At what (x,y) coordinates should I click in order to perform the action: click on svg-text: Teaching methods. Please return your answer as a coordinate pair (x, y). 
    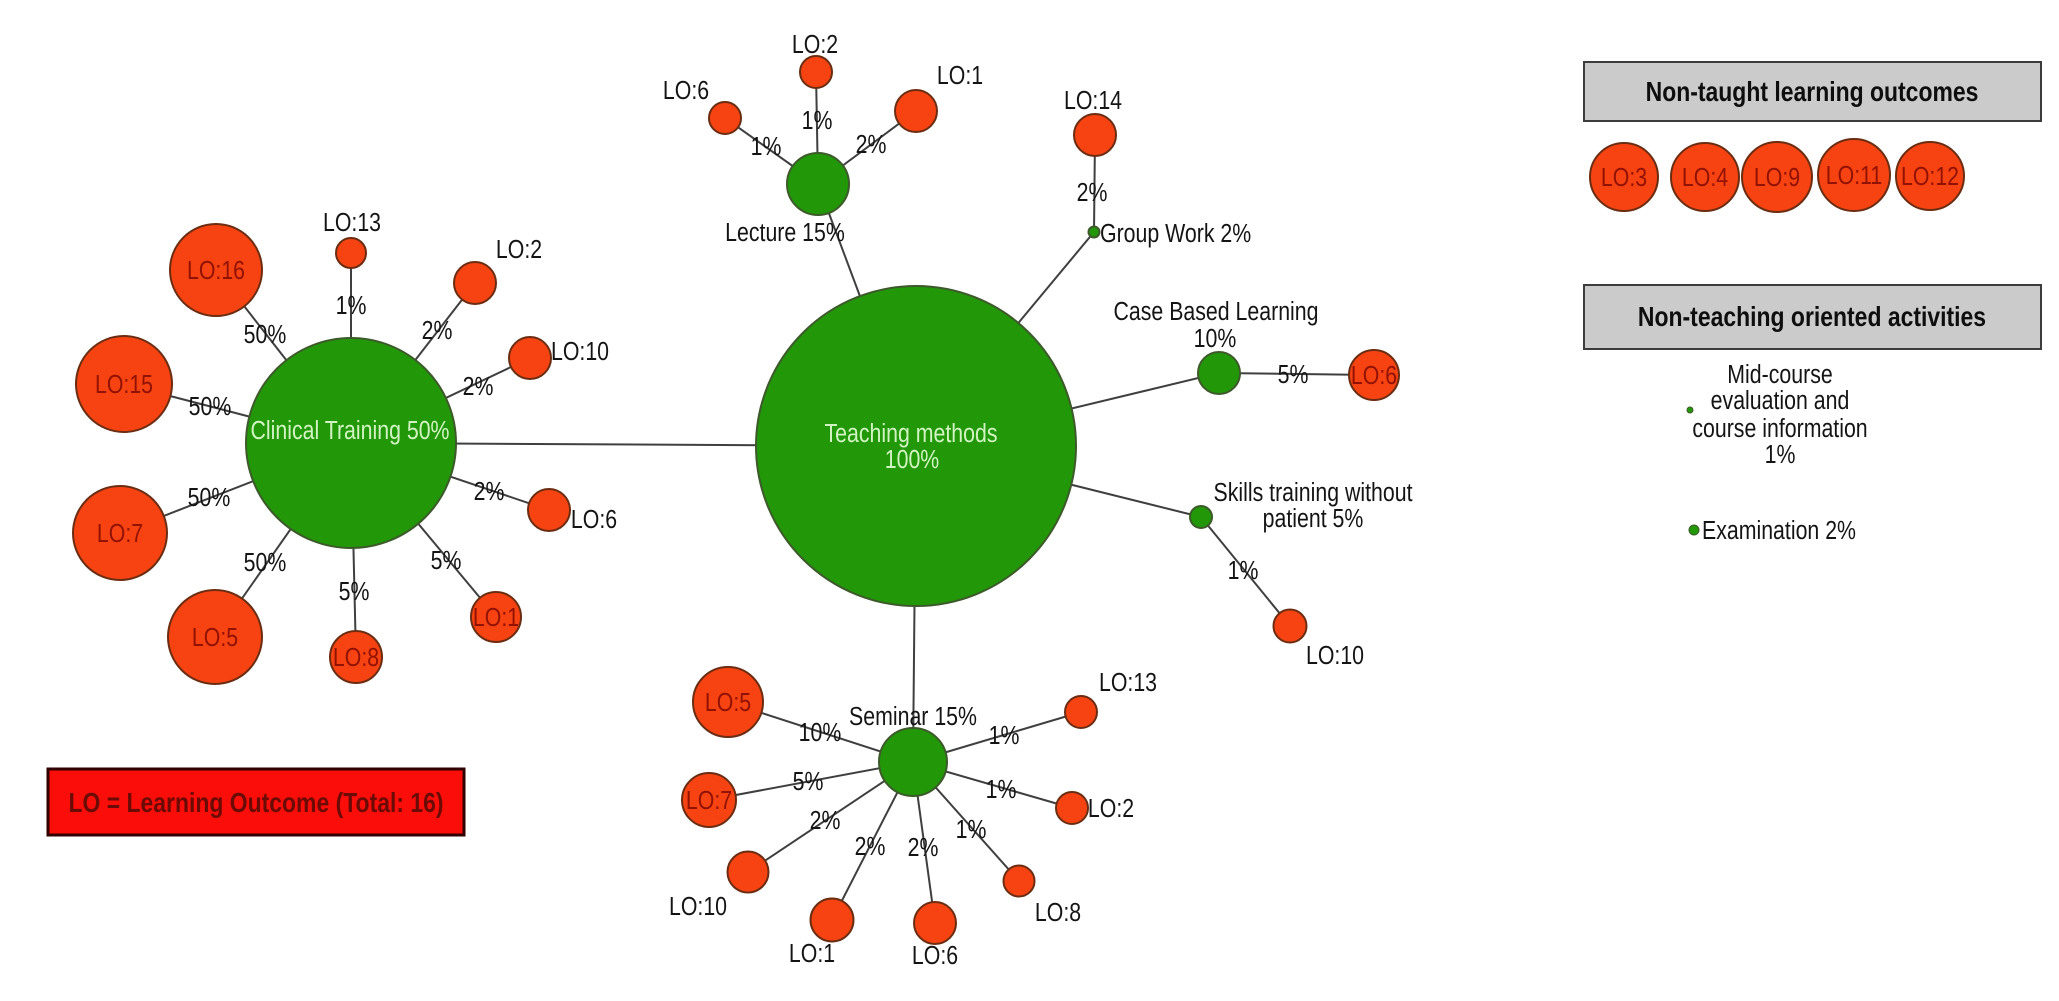
    Looking at the image, I should click on (911, 434).